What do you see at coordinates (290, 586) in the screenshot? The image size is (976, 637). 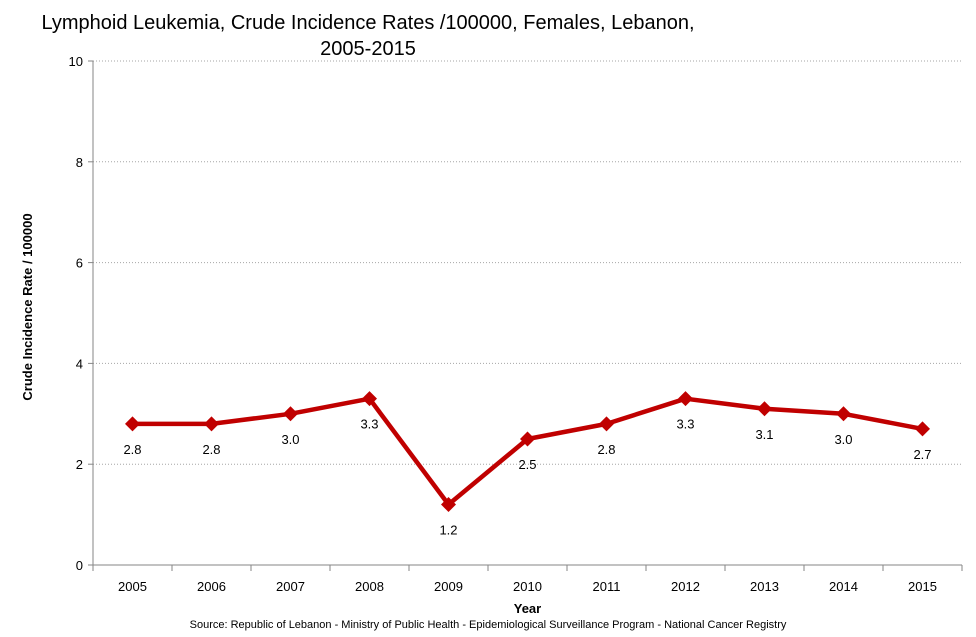 I see `x-tick-label: 2007` at bounding box center [290, 586].